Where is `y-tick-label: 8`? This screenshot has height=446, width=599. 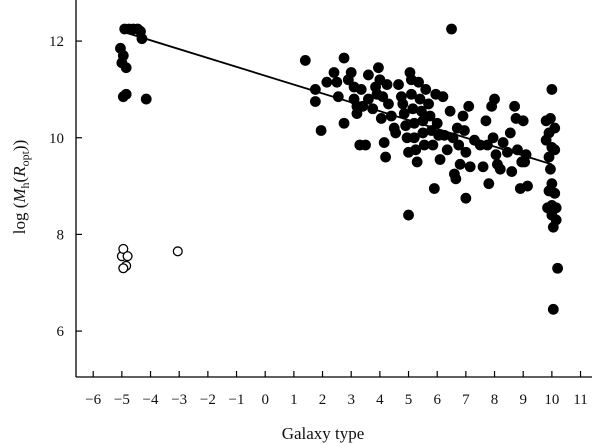
y-tick-label: 8 is located at coordinates (61, 235).